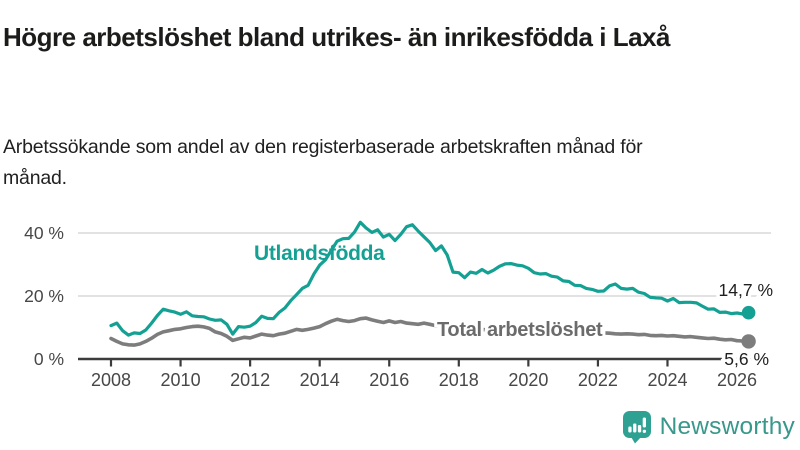  I want to click on newsworthy-logo-icon, so click(636, 427).